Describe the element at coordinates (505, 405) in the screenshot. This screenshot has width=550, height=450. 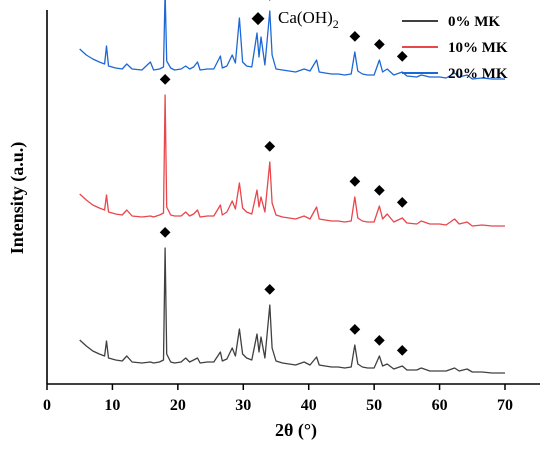
I see `x-tick-label-70: 70` at that location.